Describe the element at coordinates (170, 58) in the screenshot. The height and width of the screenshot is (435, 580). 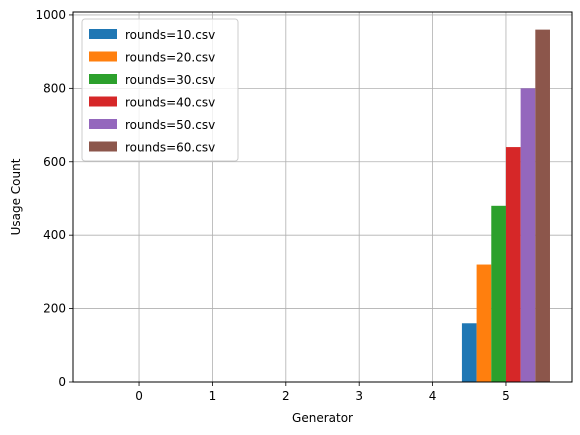
I see `legend-entry-label: rounds=20.csv` at that location.